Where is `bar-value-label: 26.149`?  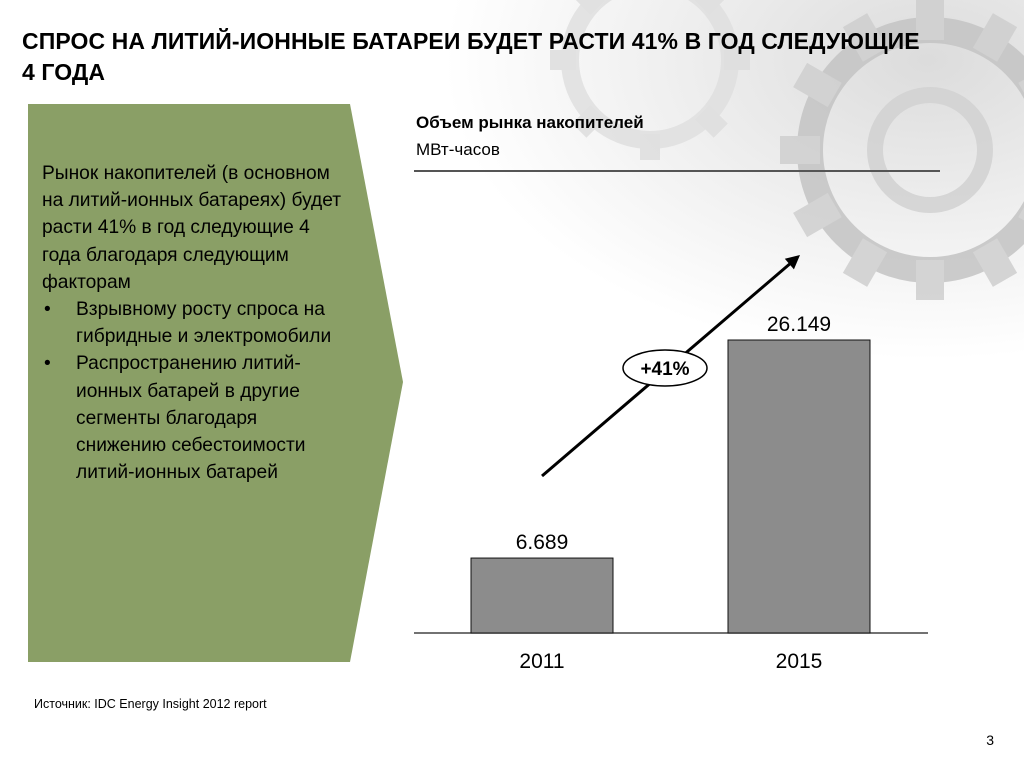 bar-value-label: 26.149 is located at coordinates (799, 324).